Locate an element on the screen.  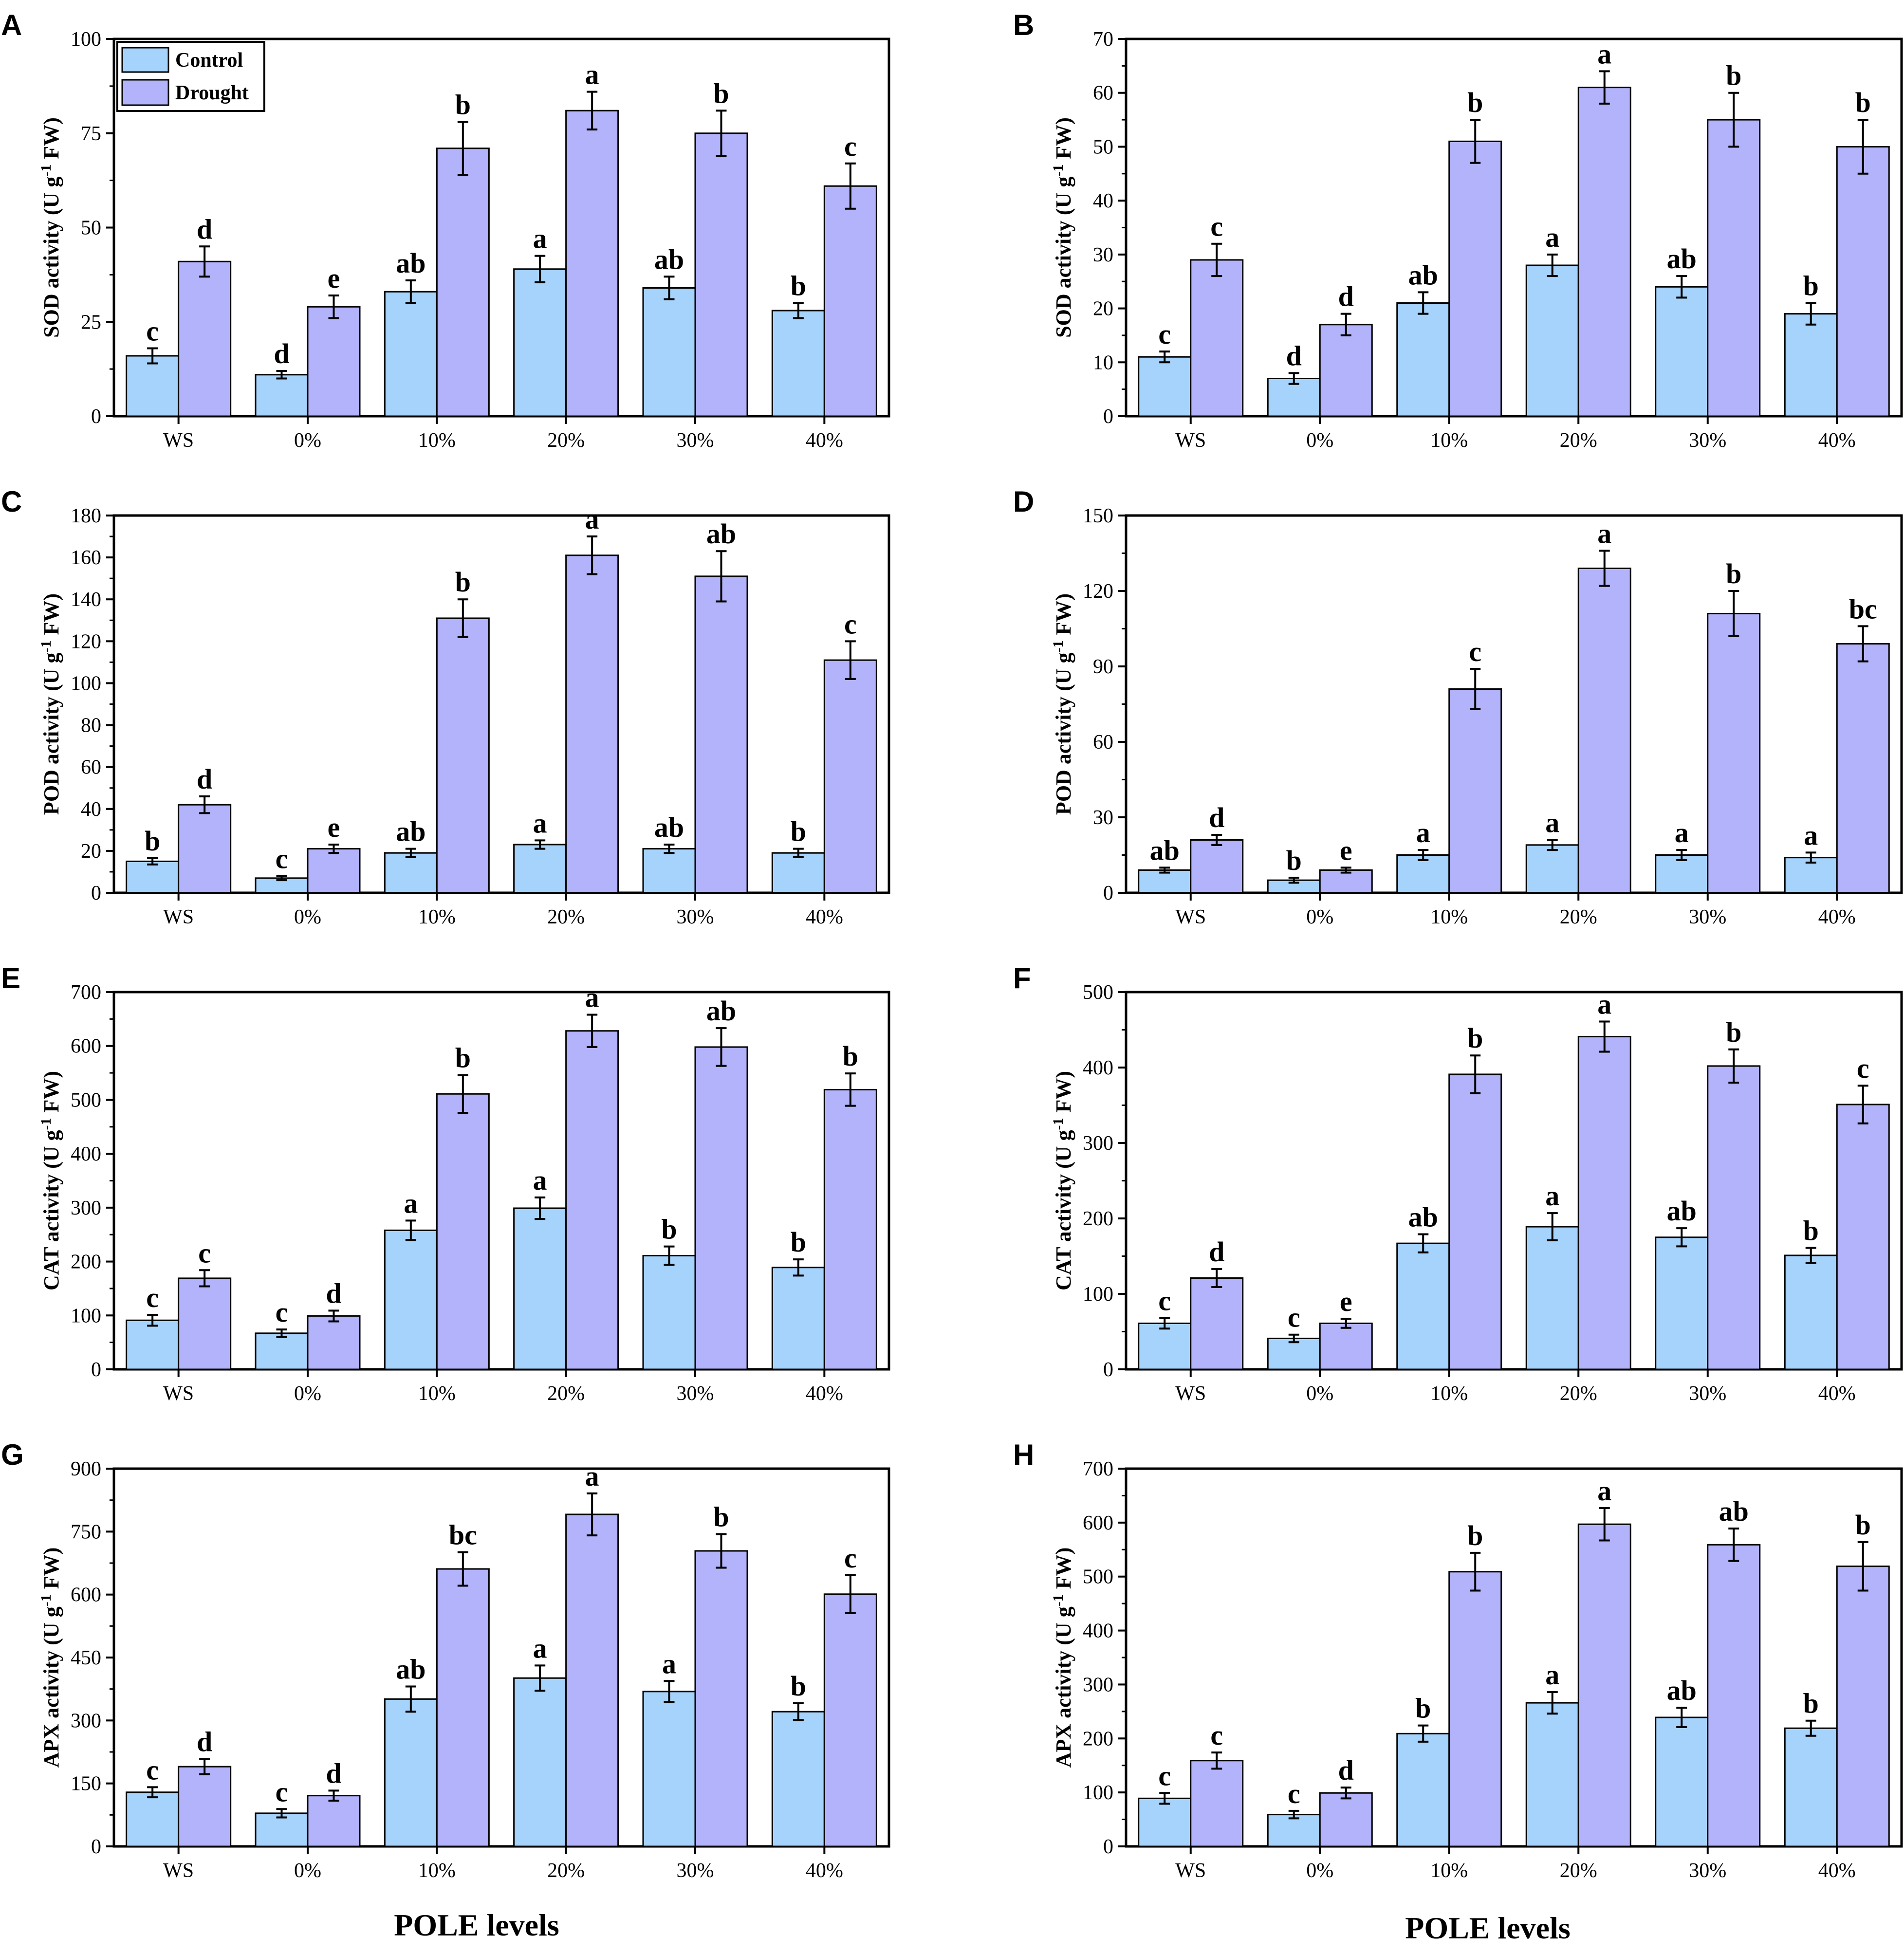
x-axis-title-left: POLE levels is located at coordinates (476, 1925).